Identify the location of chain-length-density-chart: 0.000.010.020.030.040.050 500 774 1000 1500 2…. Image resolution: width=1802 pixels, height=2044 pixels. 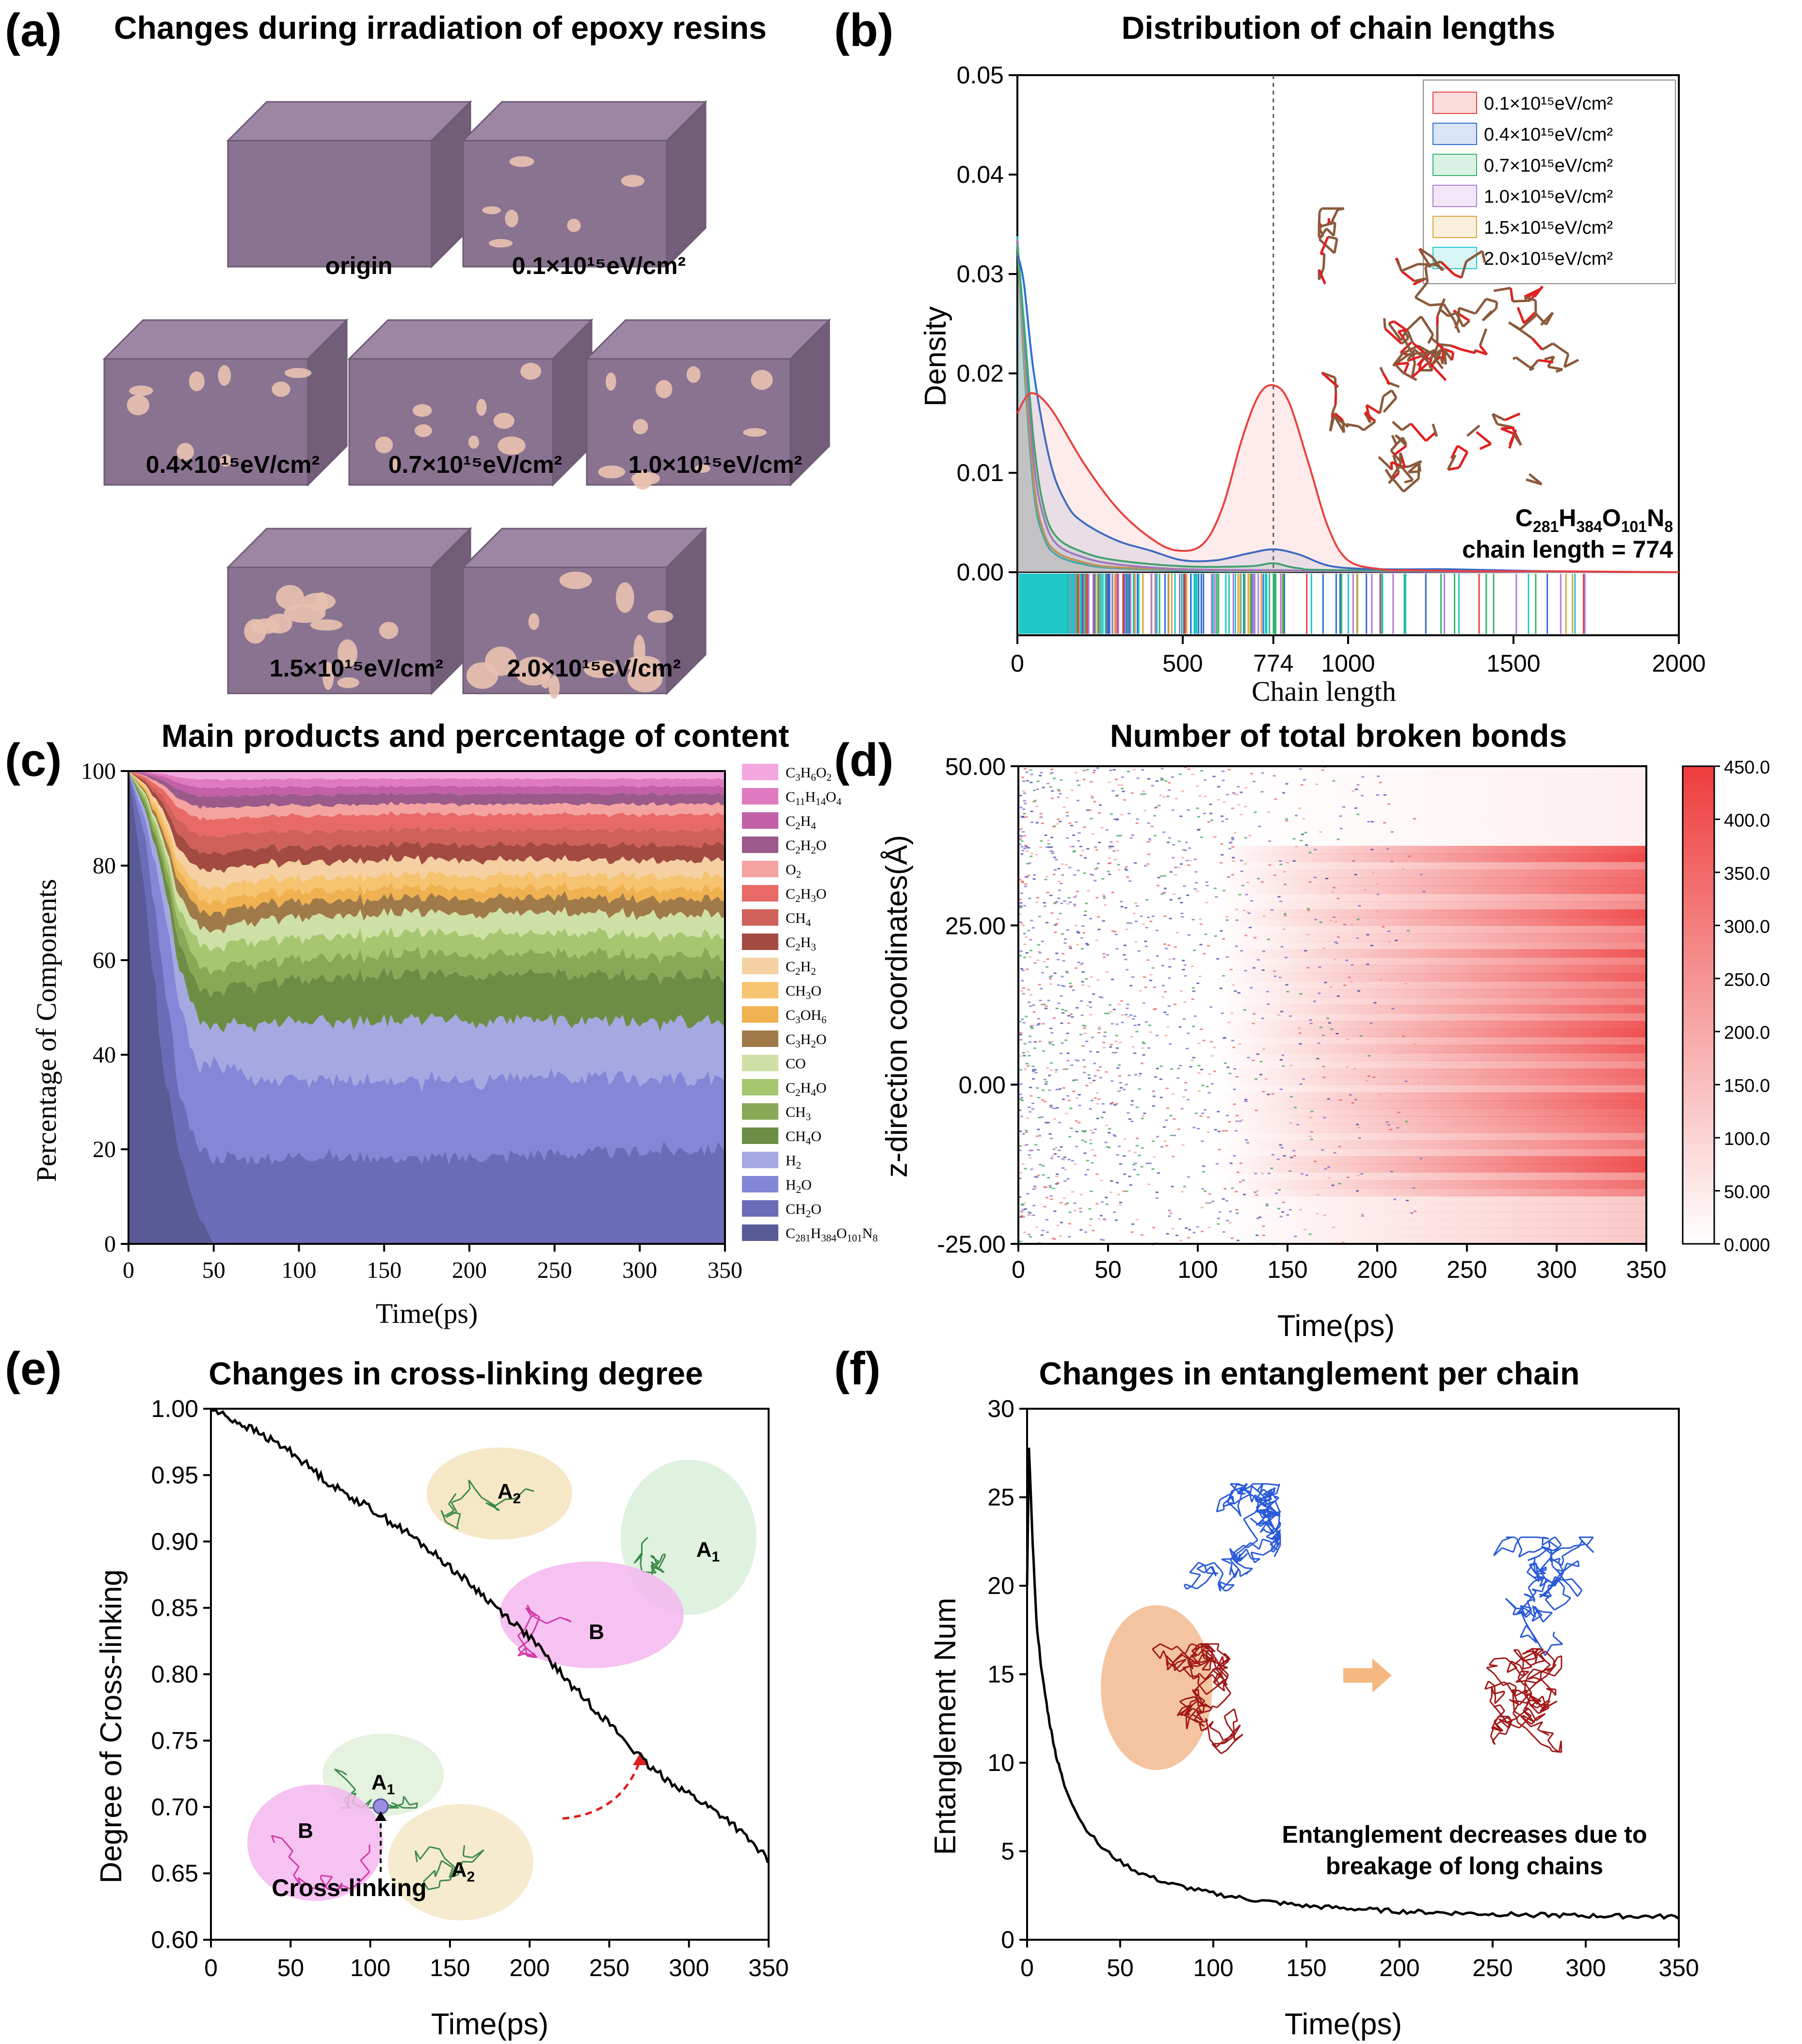
(1331, 370).